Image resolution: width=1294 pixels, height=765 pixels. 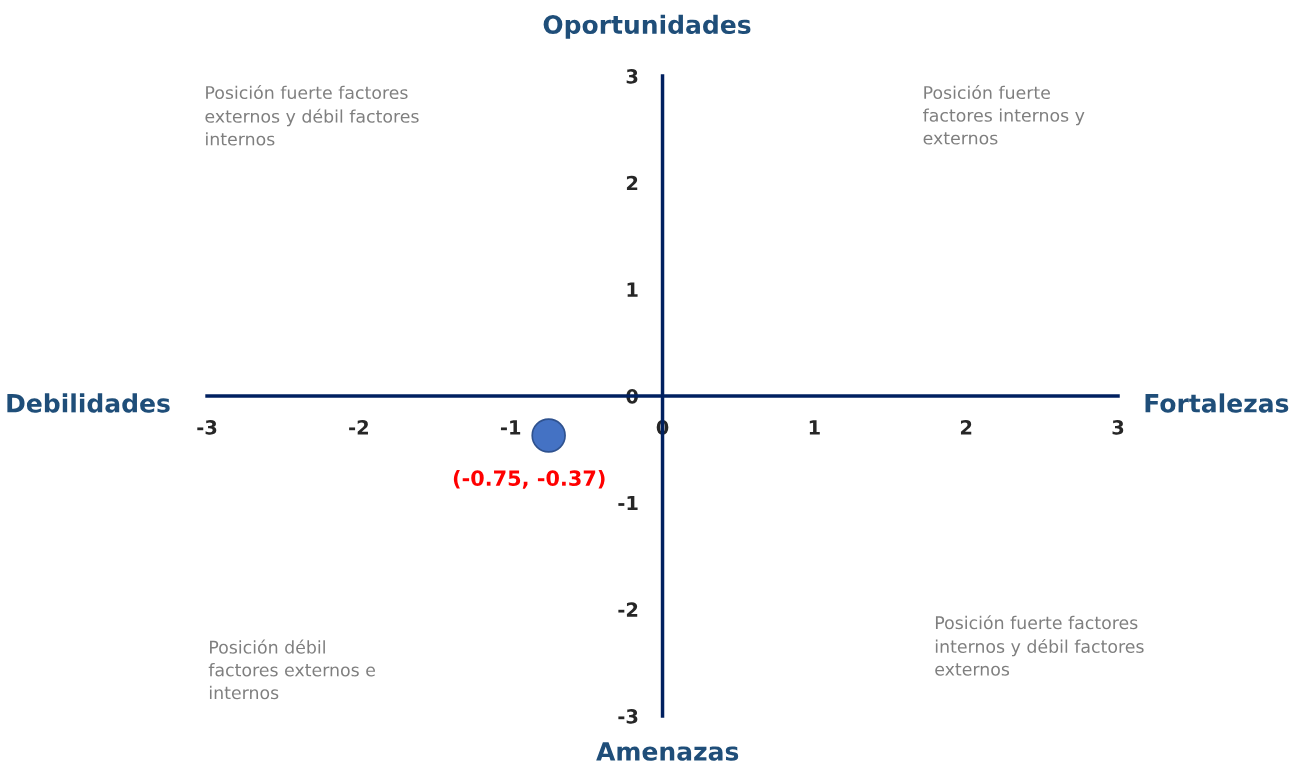 I want to click on y-tick-label: 2, so click(x=632, y=183).